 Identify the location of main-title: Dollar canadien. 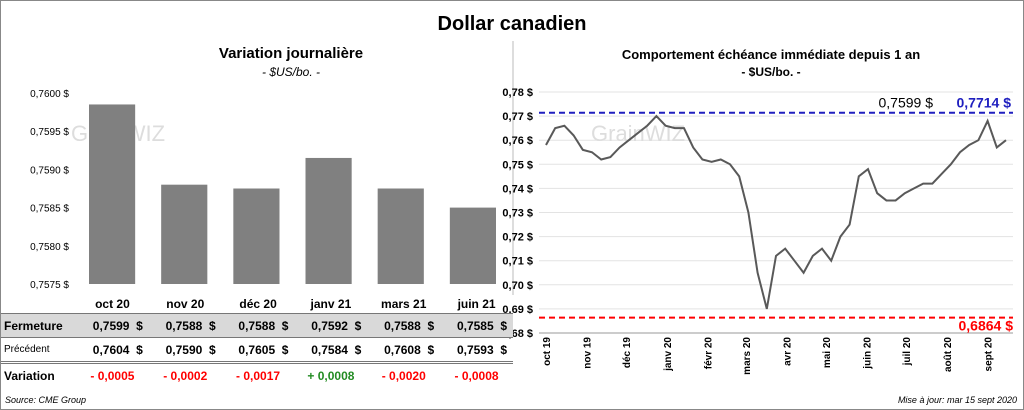
(512, 24).